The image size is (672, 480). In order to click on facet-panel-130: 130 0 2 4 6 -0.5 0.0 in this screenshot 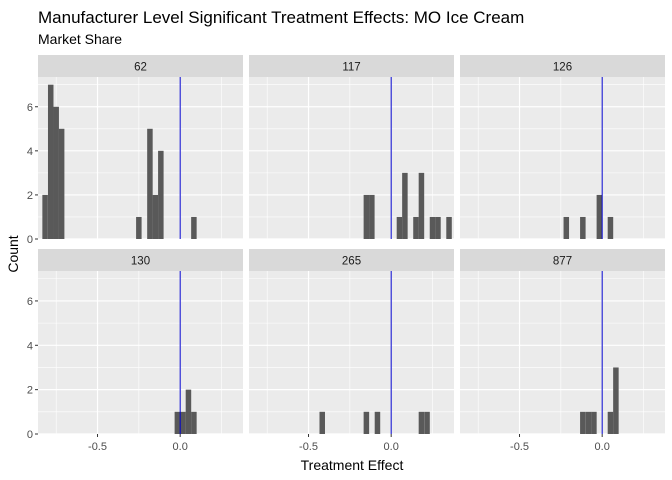, I will do `click(135, 351)`.